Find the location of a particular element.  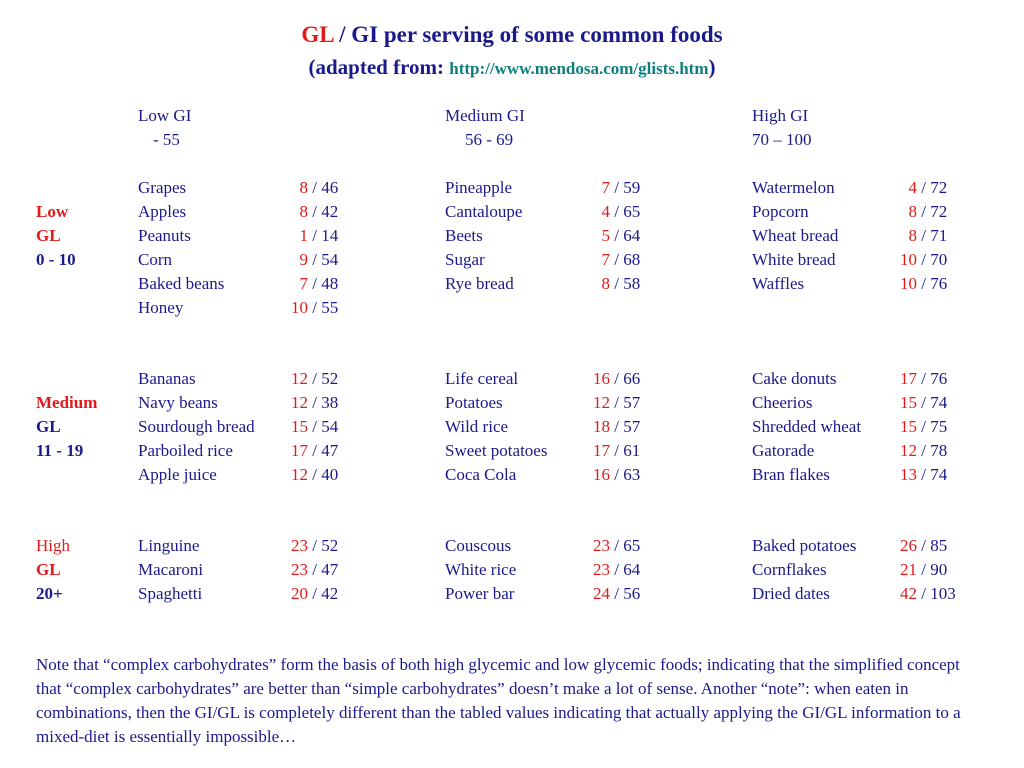

gi-value: 47 is located at coordinates (330, 569).